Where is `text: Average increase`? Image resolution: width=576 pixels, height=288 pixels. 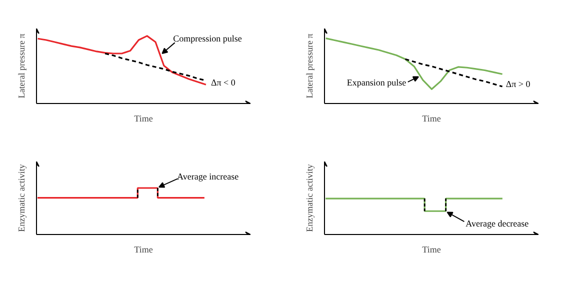 text: Average increase is located at coordinates (208, 176).